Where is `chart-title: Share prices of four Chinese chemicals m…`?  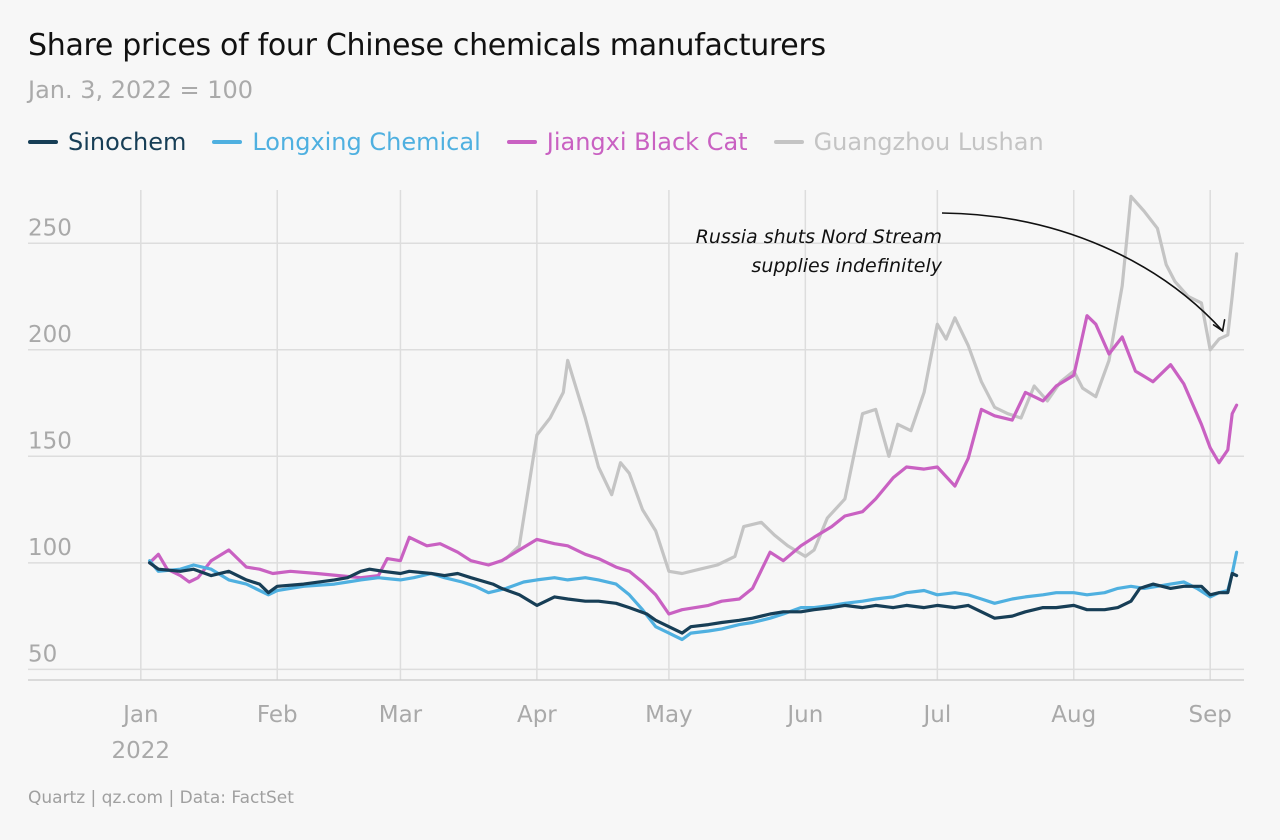
chart-title: Share prices of four Chinese chemicals m… is located at coordinates (427, 45).